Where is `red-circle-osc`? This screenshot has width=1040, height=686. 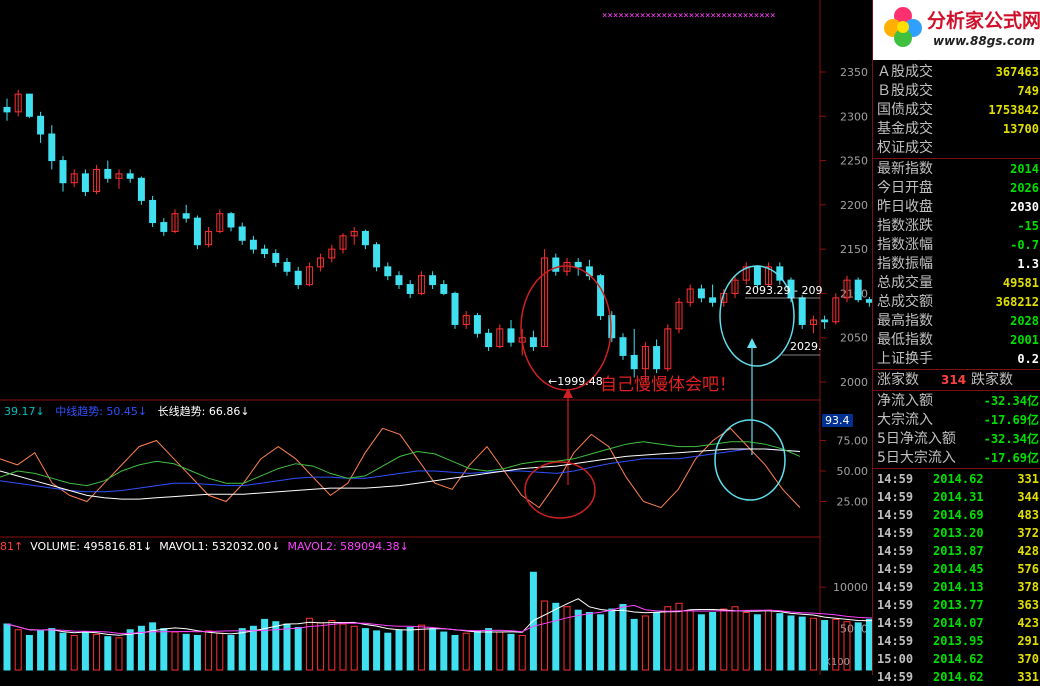 red-circle-osc is located at coordinates (560, 490).